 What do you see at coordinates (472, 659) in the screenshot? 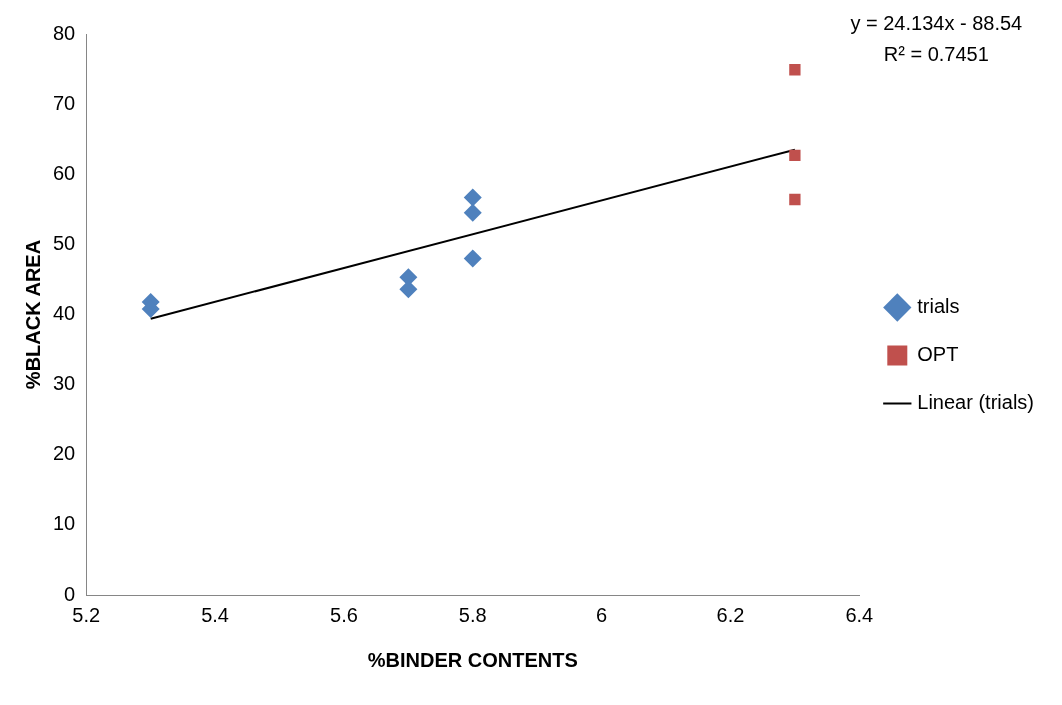
I see `x-axis-title: %BINDER CONTENTS` at bounding box center [472, 659].